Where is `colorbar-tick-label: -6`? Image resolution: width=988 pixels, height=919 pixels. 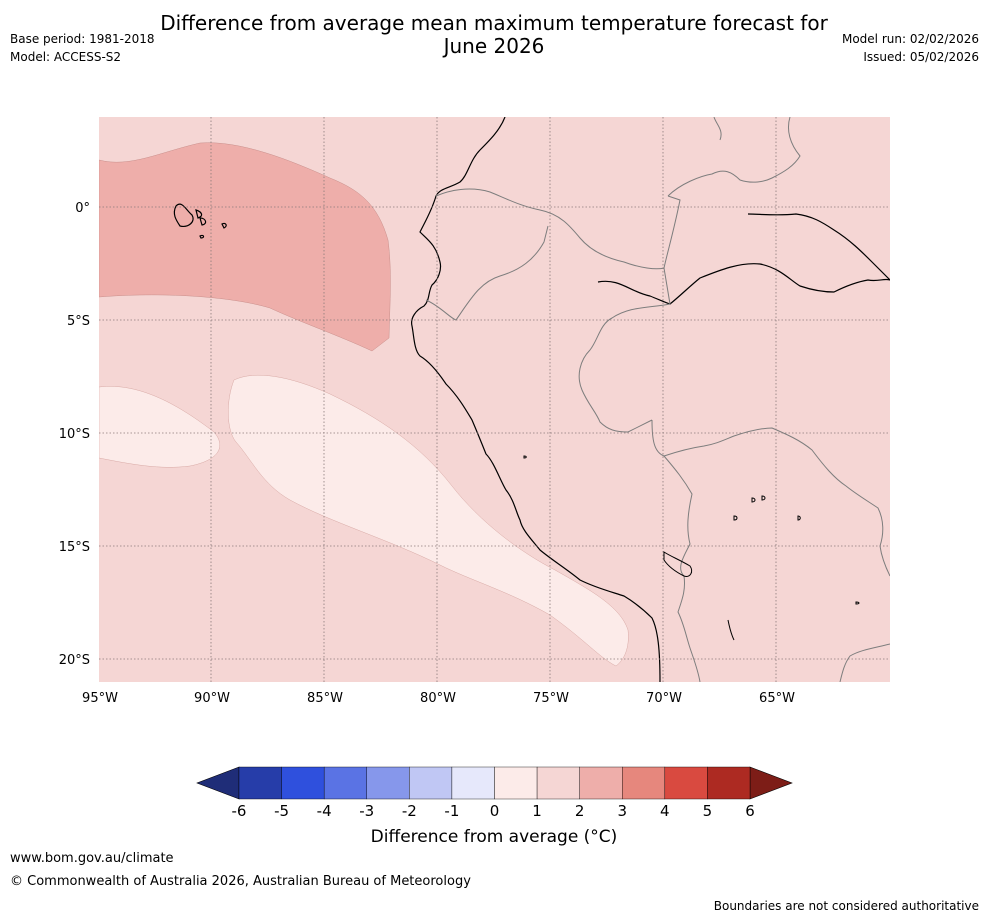 colorbar-tick-label: -6 is located at coordinates (239, 811).